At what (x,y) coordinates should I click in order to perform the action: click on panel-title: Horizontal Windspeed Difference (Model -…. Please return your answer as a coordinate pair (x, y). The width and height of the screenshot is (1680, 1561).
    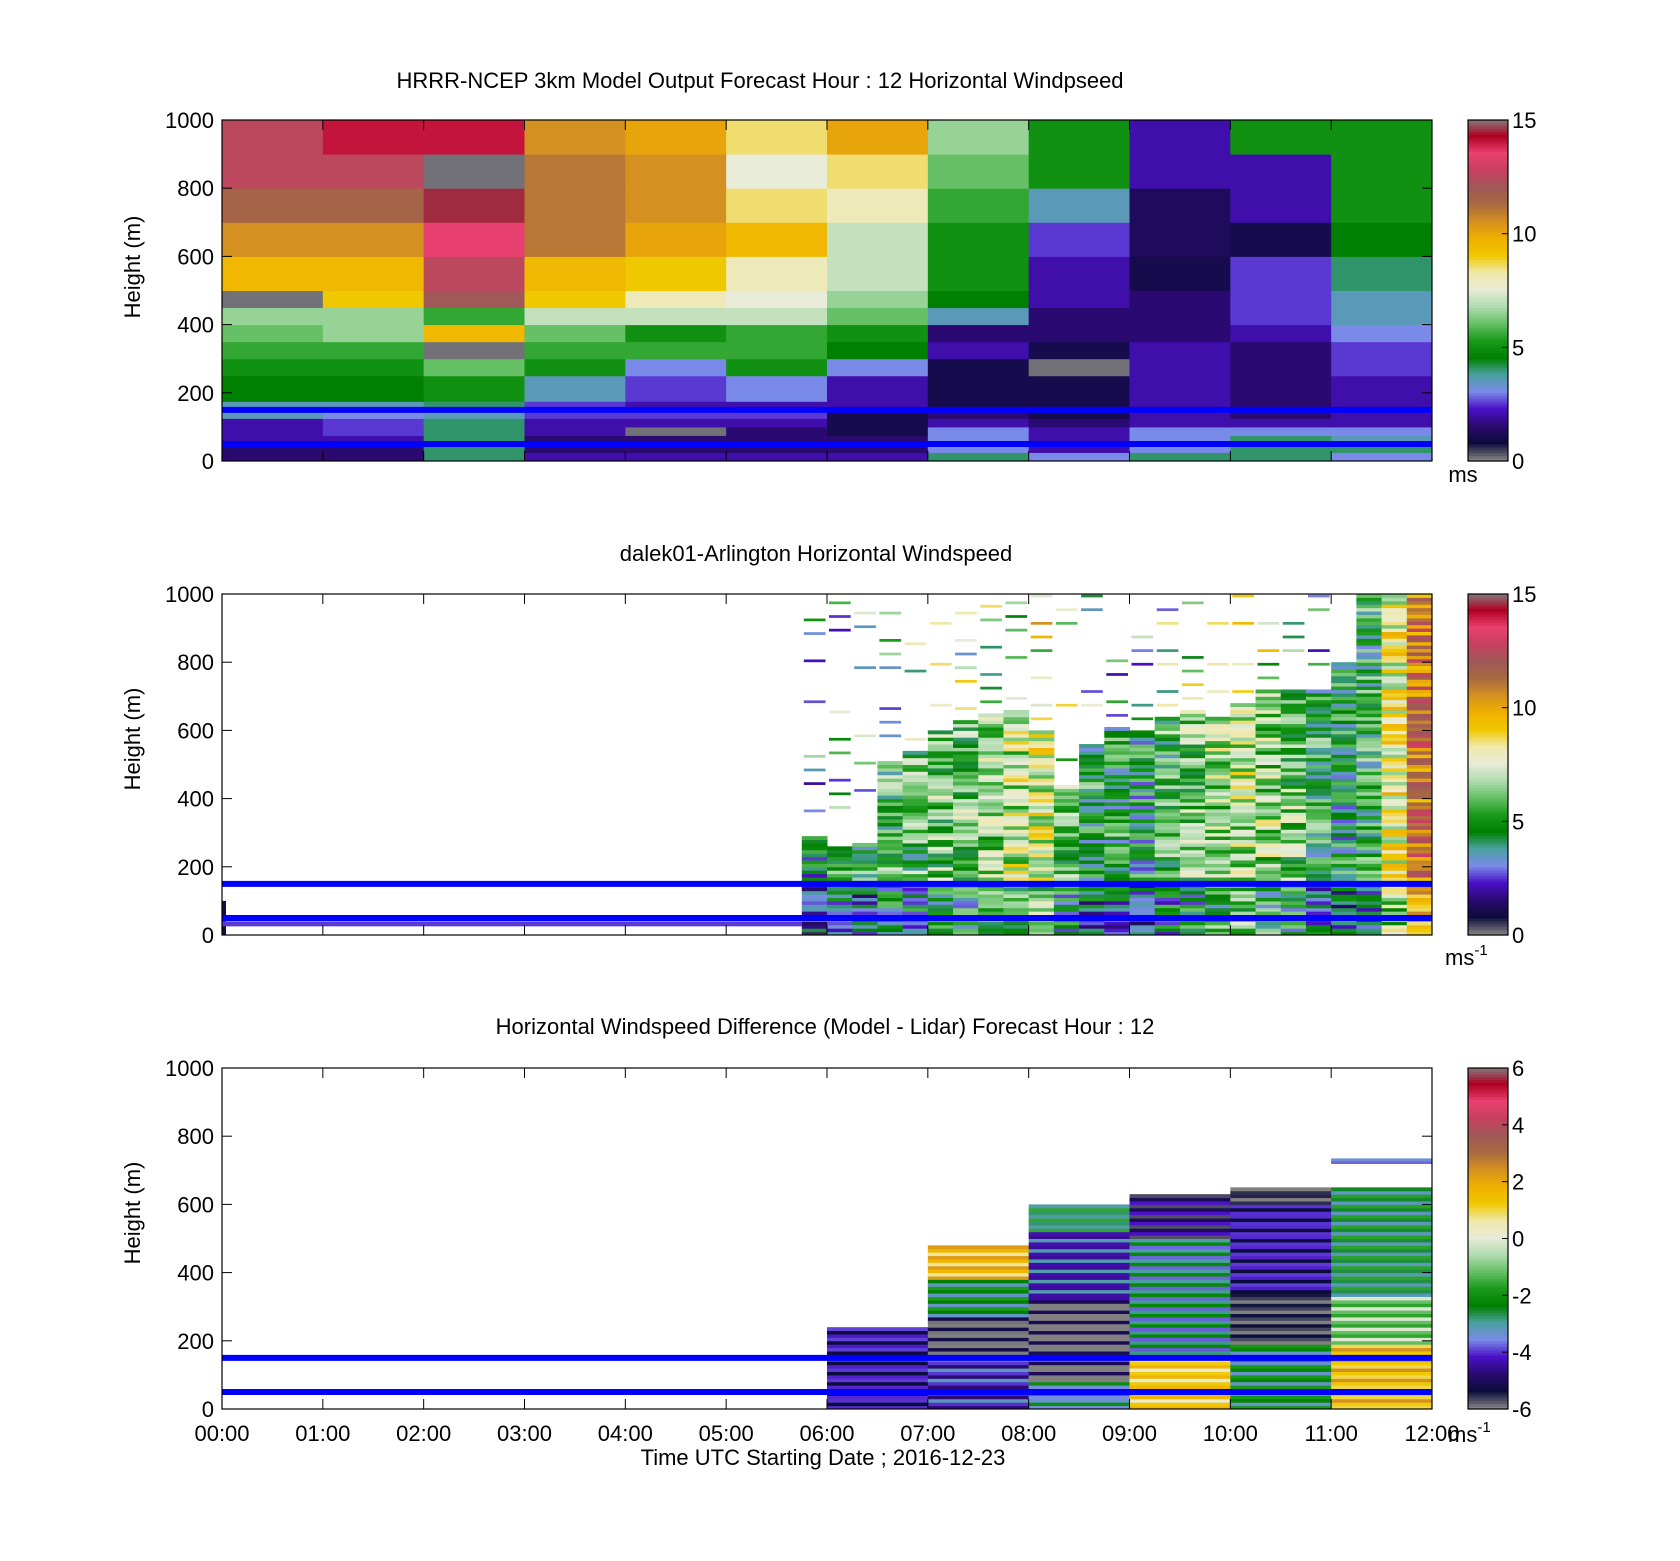
    Looking at the image, I should click on (825, 1026).